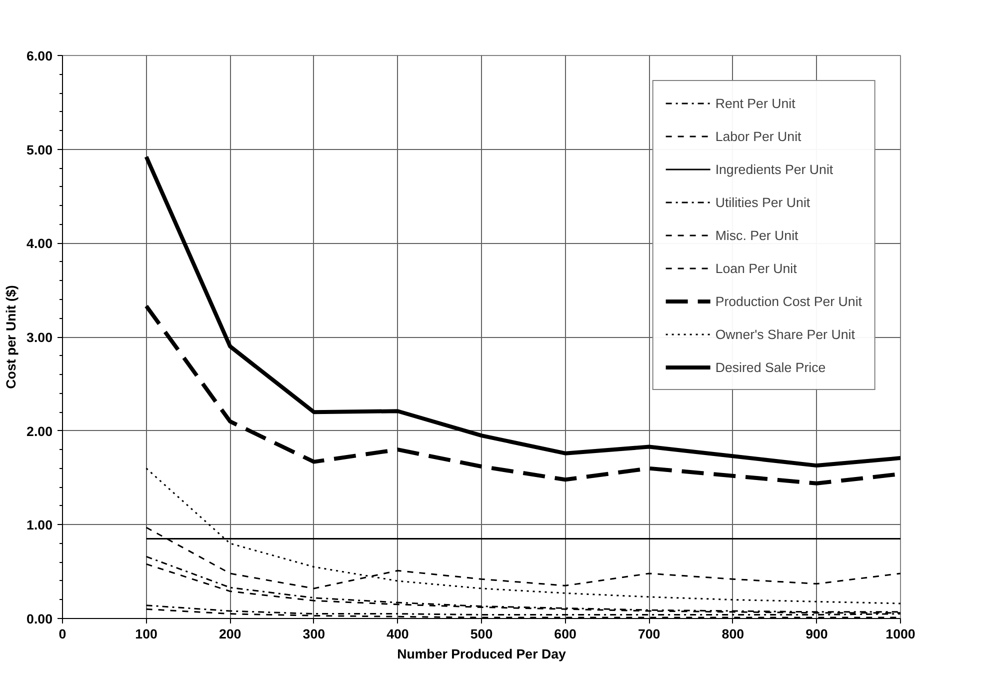 Image resolution: width=992 pixels, height=676 pixels. What do you see at coordinates (39, 619) in the screenshot?
I see `y-tick-label: 0.00` at bounding box center [39, 619].